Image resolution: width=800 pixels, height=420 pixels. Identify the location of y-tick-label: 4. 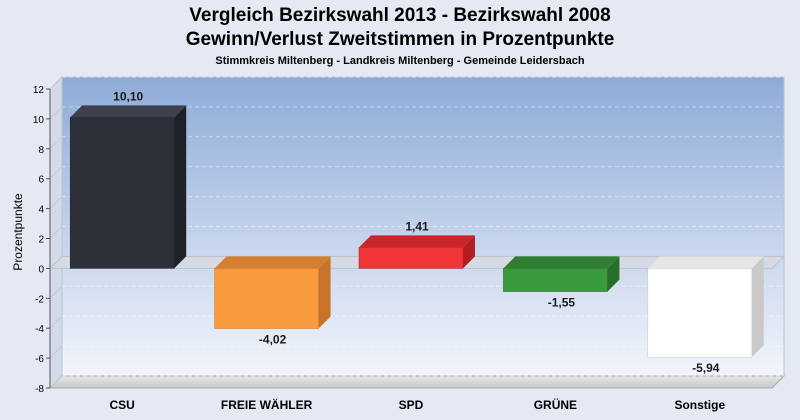
(41, 210).